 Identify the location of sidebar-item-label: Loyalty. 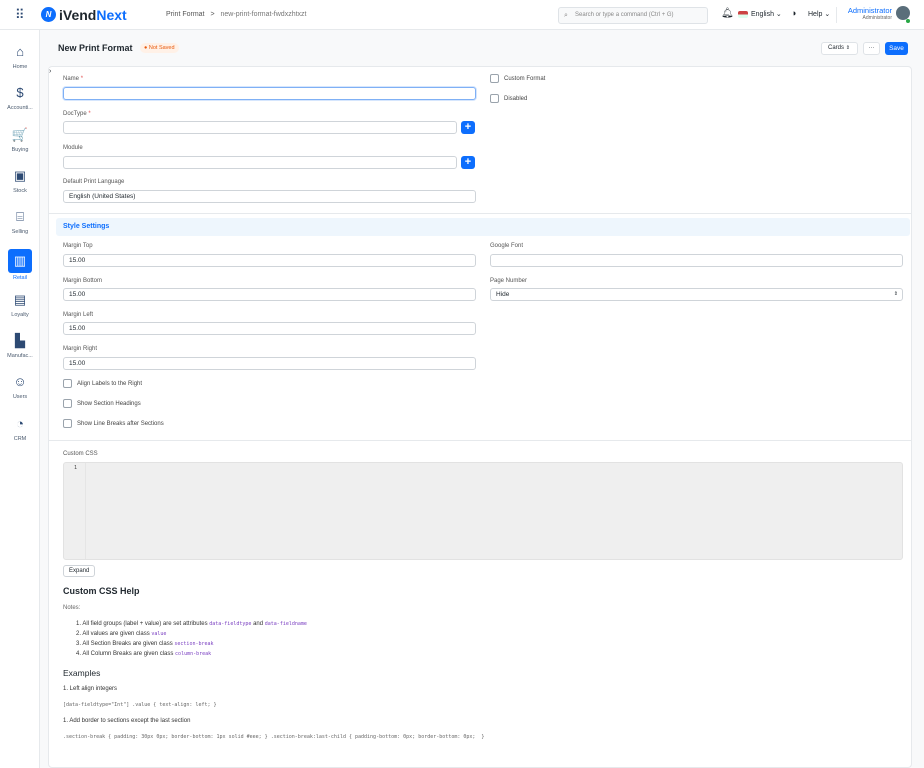
(20, 314).